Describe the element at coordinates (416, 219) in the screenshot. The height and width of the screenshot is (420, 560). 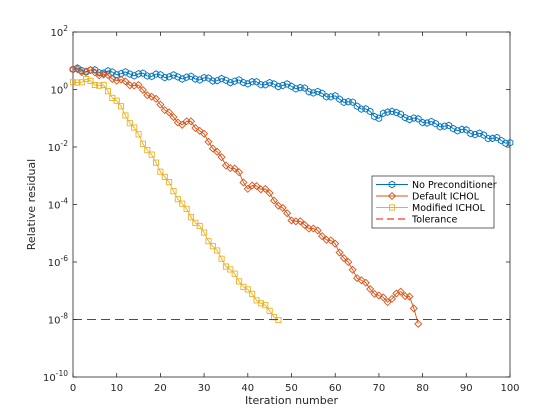
I see `legend-item: Tolerance` at that location.